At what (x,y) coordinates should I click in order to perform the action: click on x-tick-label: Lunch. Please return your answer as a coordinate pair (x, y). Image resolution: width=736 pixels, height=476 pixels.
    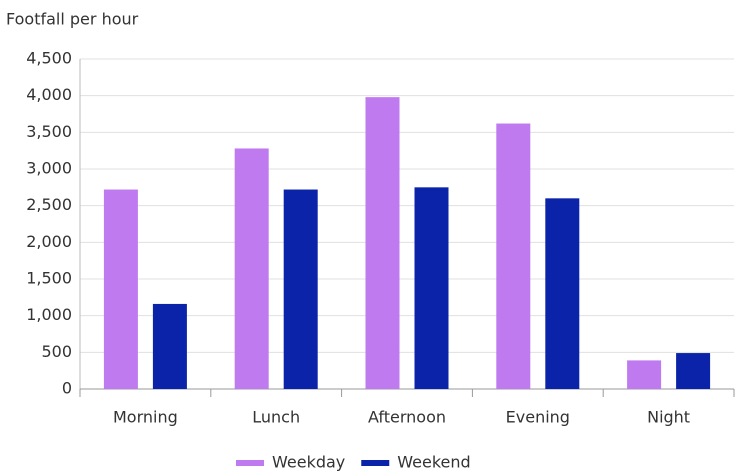
    Looking at the image, I should click on (276, 417).